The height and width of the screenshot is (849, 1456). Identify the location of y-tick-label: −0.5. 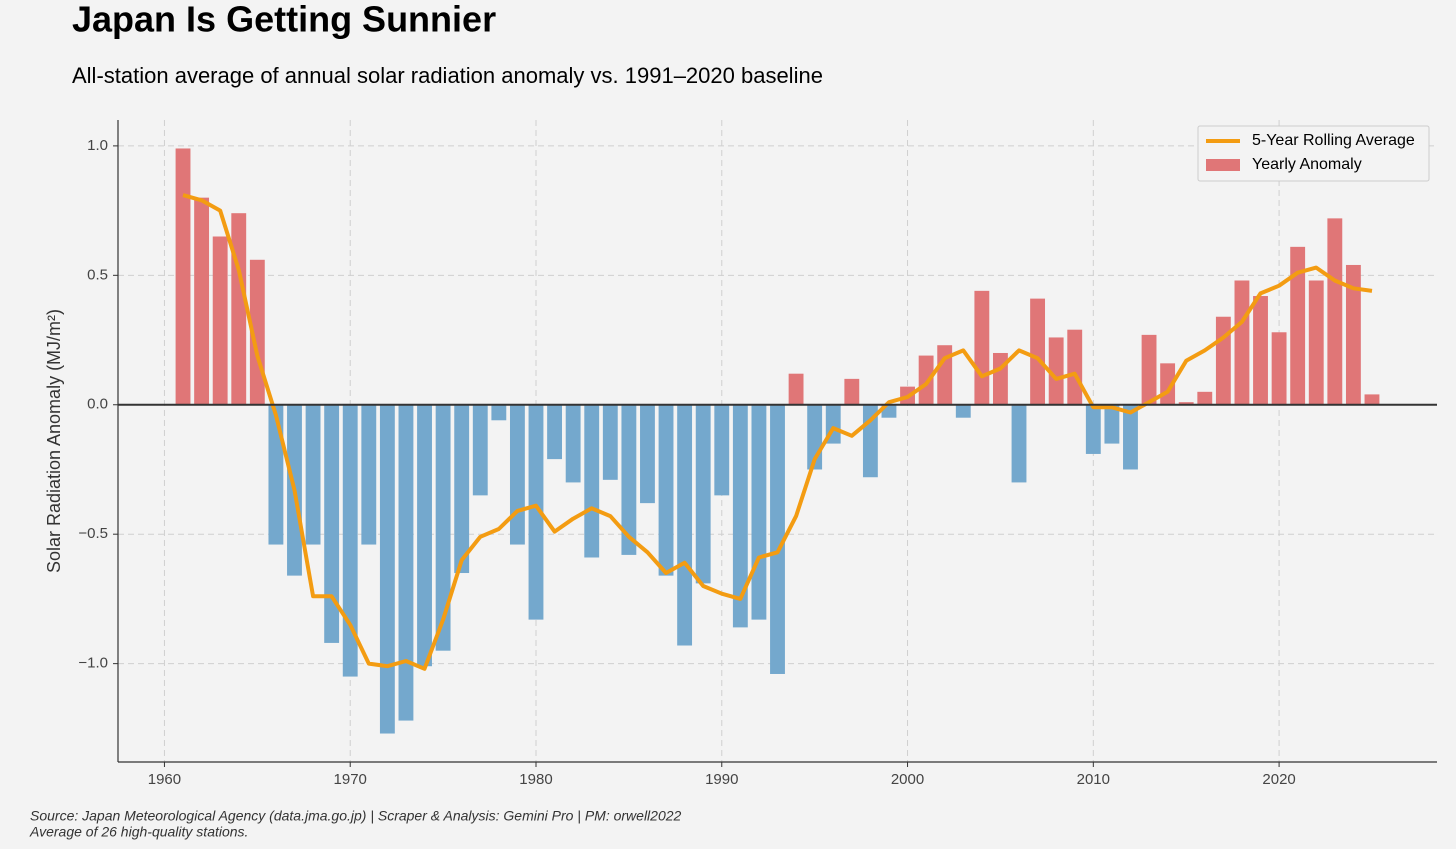
(93, 533).